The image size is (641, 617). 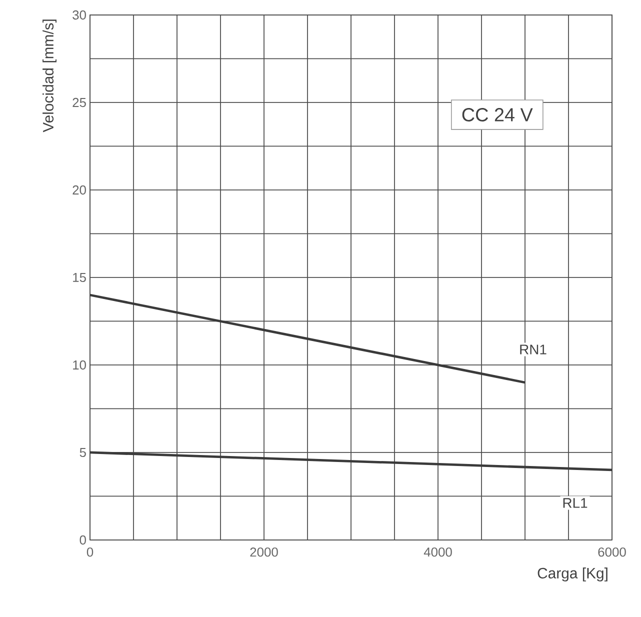 What do you see at coordinates (90, 552) in the screenshot?
I see `x-tick-label: 0` at bounding box center [90, 552].